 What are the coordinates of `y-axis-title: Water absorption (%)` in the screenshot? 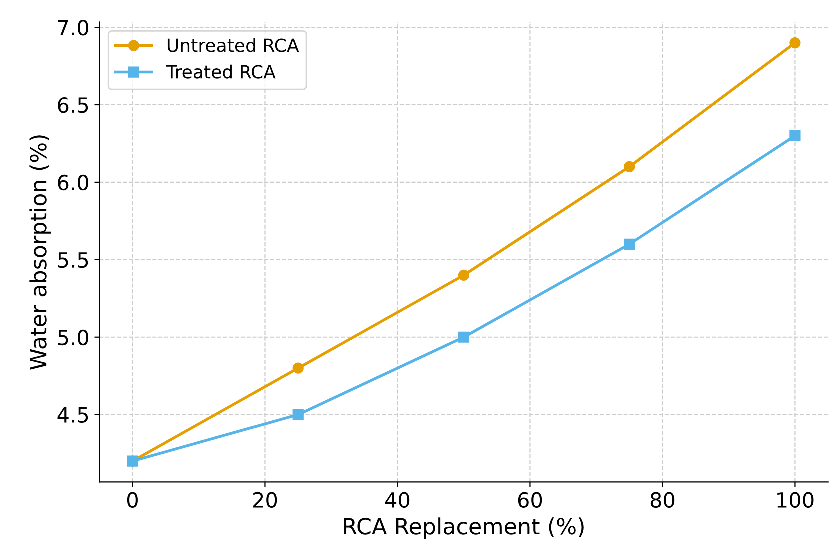 It's located at (41, 253).